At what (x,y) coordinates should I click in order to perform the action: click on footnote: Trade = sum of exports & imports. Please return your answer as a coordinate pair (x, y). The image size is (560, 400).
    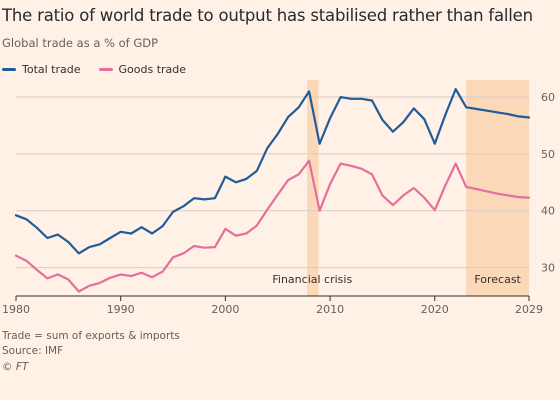
    Looking at the image, I should click on (91, 336).